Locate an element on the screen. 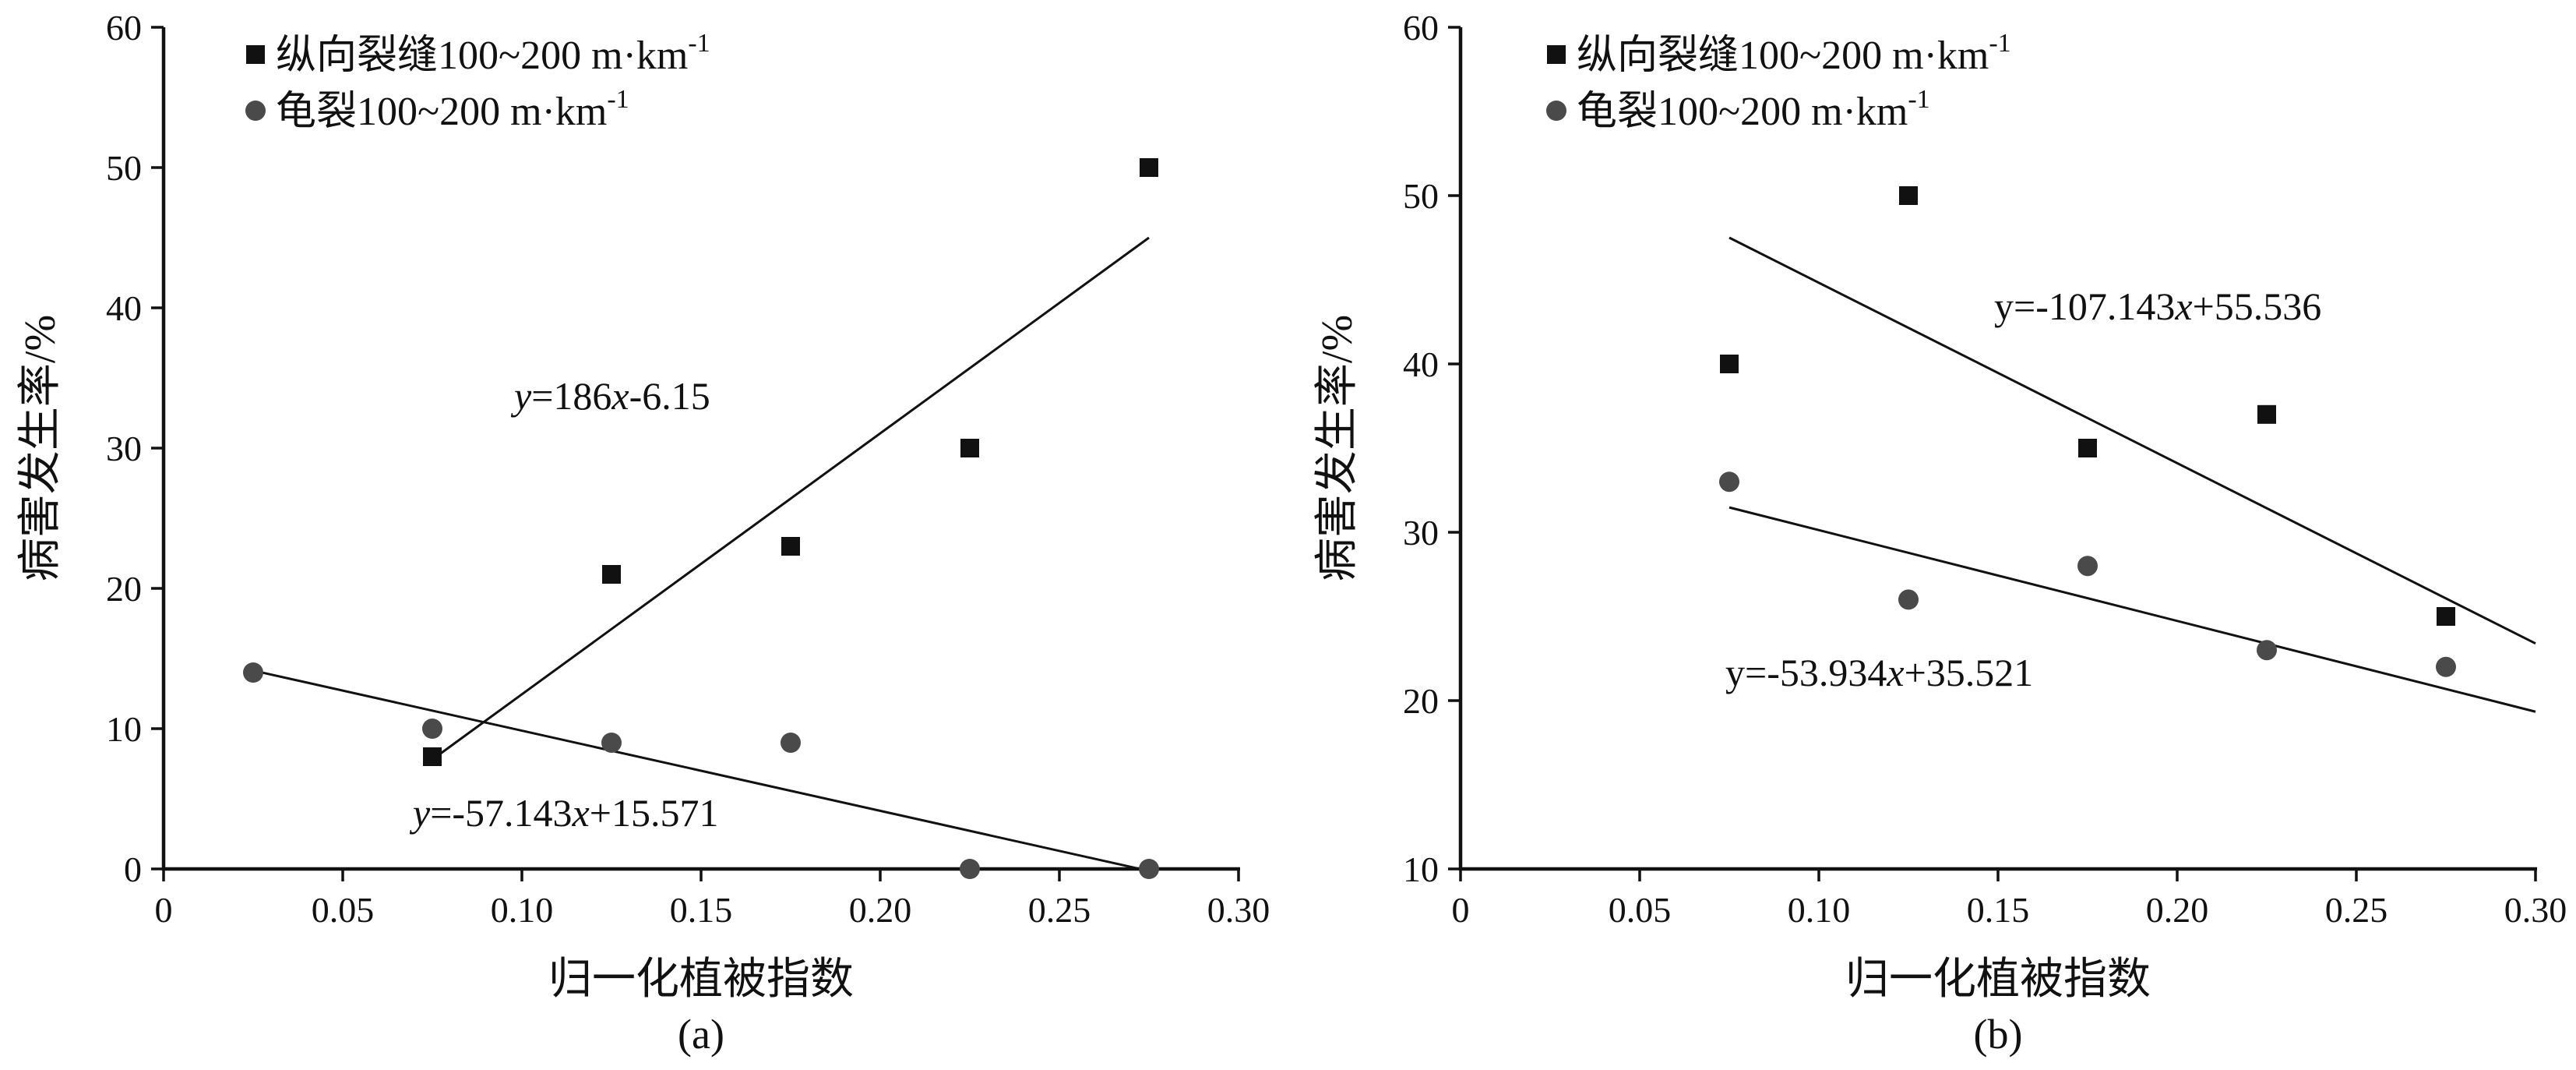 This screenshot has height=1070, width=2576. panel-caption: (b) is located at coordinates (1998, 1035).